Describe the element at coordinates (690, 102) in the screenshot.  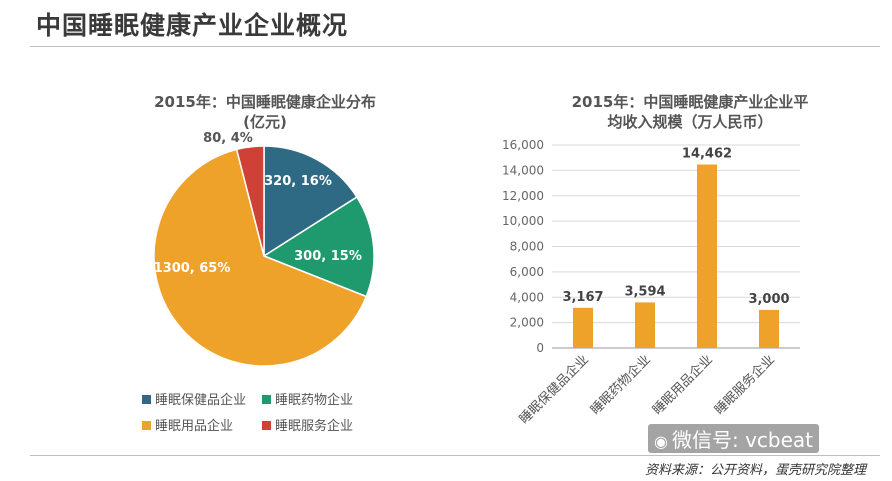
I see `bar-title-line1: 2015年：中国睡眠健康产业企业平` at that location.